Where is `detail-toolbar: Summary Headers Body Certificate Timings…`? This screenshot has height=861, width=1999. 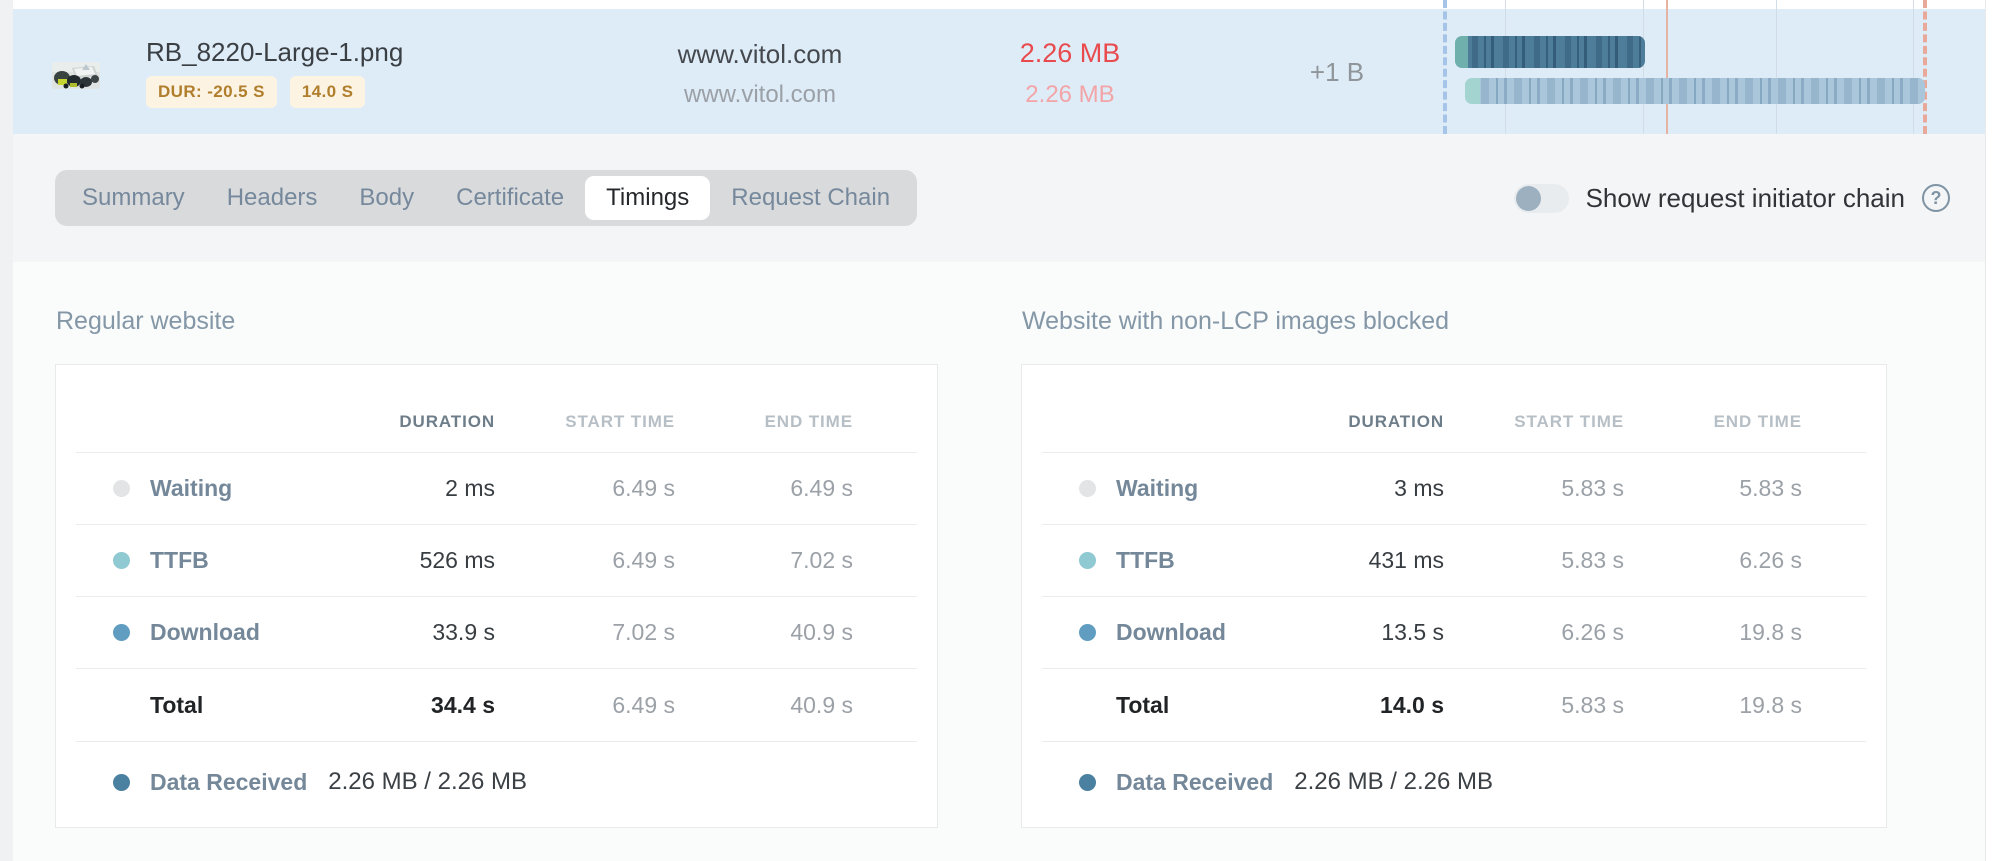 detail-toolbar: Summary Headers Body Certificate Timings… is located at coordinates (999, 198).